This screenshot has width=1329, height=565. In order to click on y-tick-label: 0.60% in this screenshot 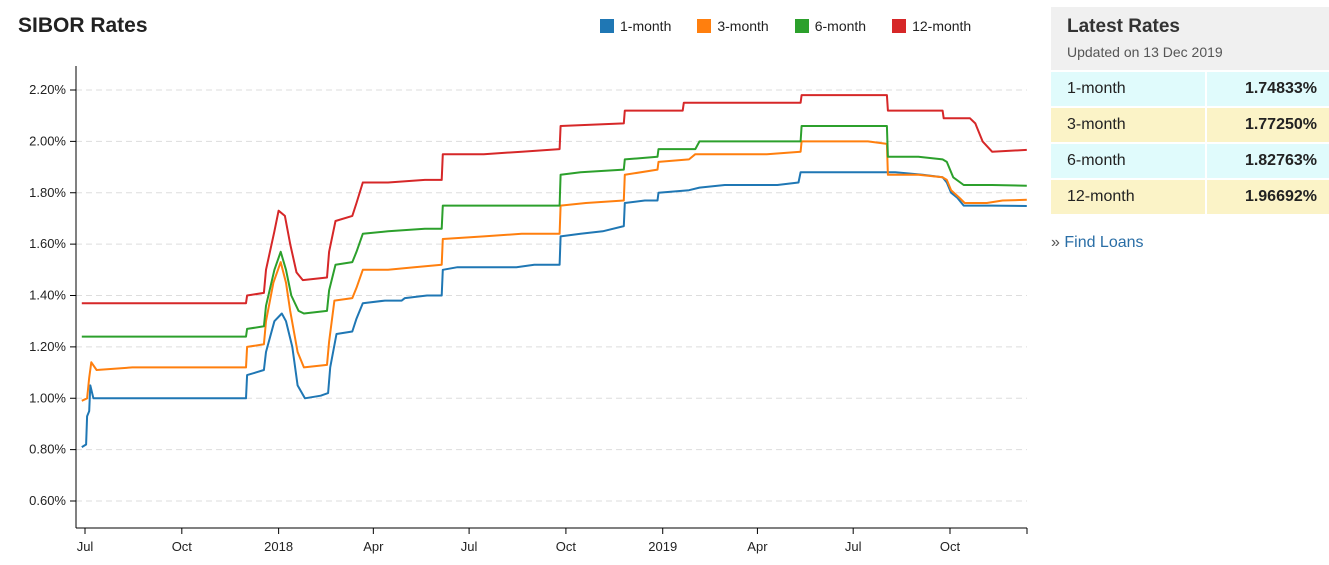, I will do `click(47, 500)`.